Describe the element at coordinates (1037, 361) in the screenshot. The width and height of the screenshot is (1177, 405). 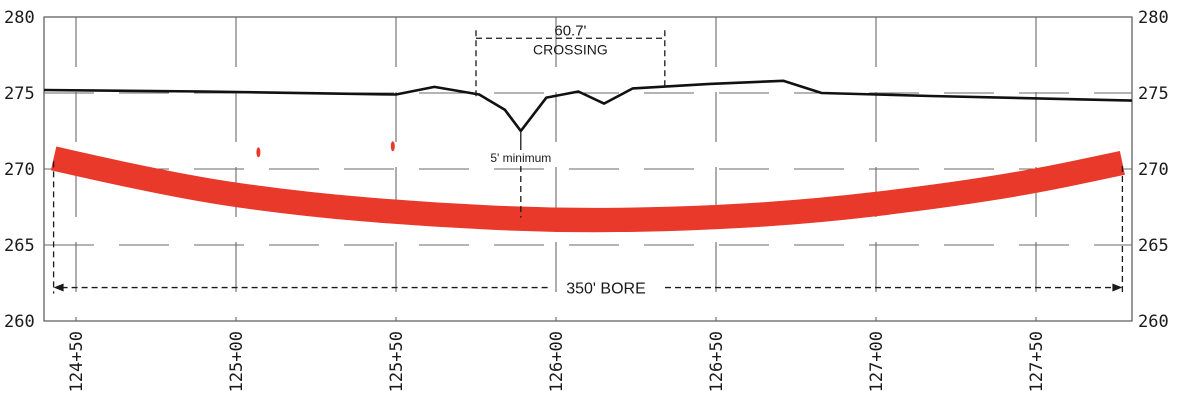
I see `station-label: 127+50` at that location.